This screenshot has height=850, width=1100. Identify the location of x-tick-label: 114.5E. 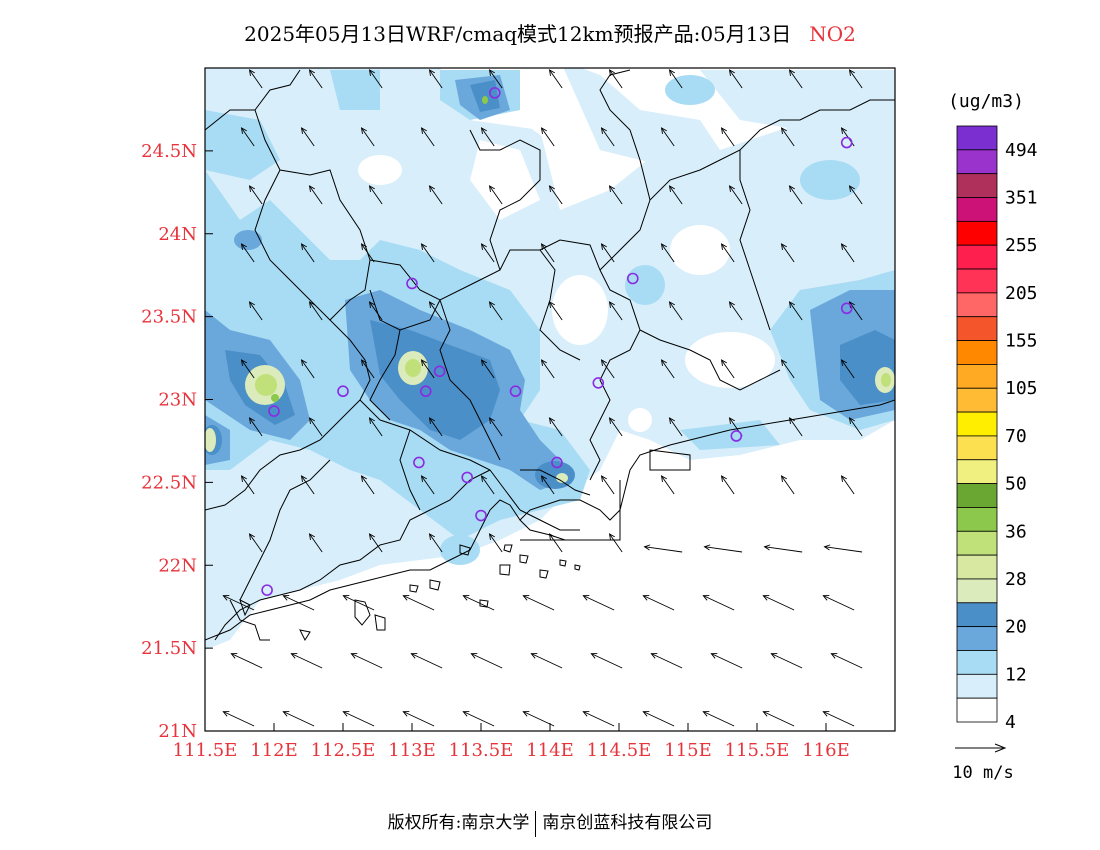
(619, 750).